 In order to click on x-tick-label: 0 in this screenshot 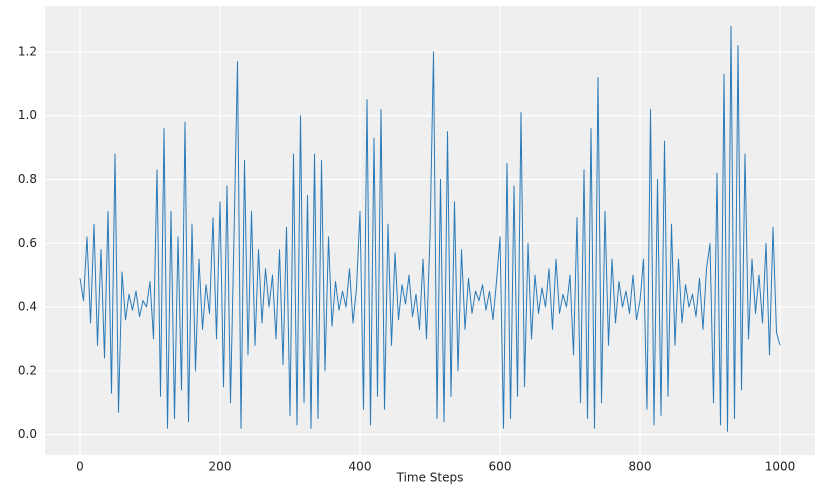, I will do `click(80, 467)`.